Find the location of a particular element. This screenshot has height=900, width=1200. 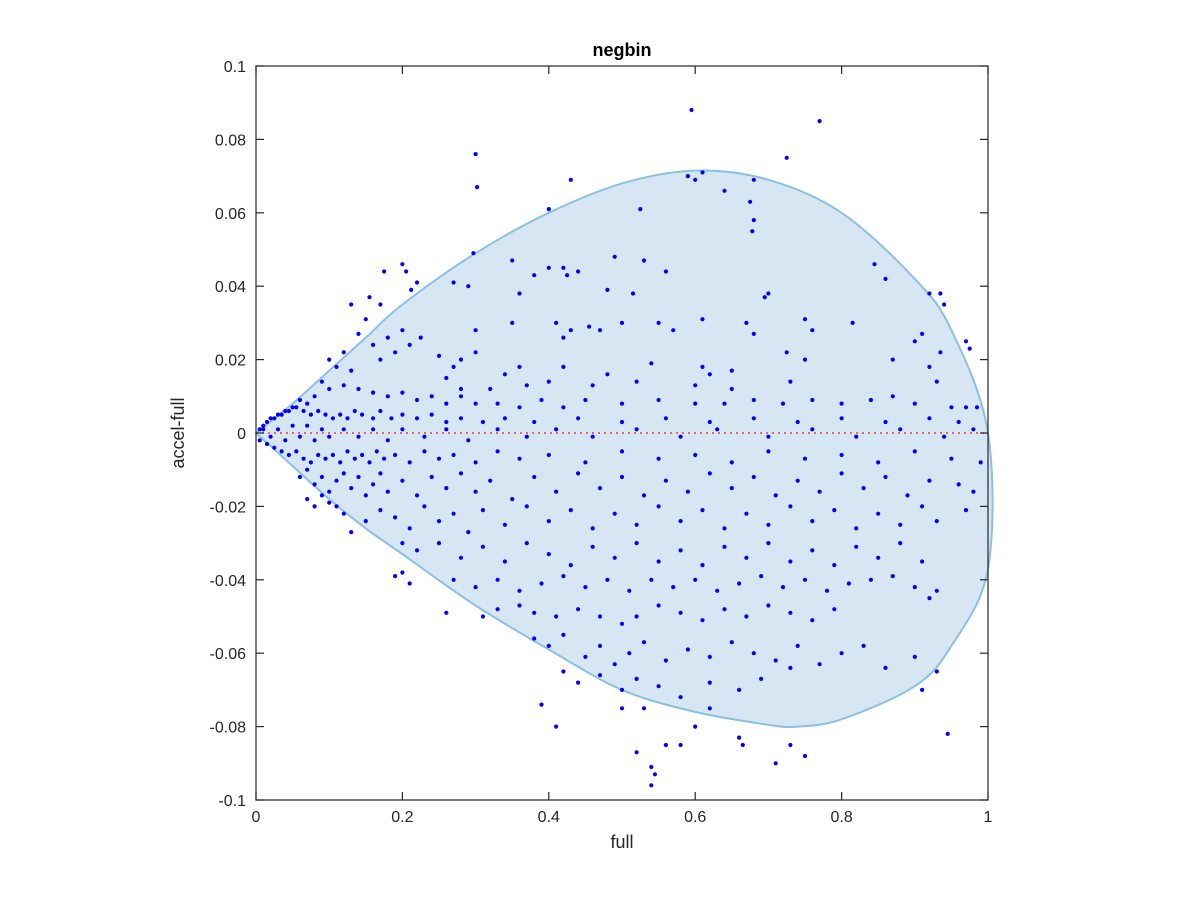

y-tick-label: -0.04 is located at coordinates (228, 581).